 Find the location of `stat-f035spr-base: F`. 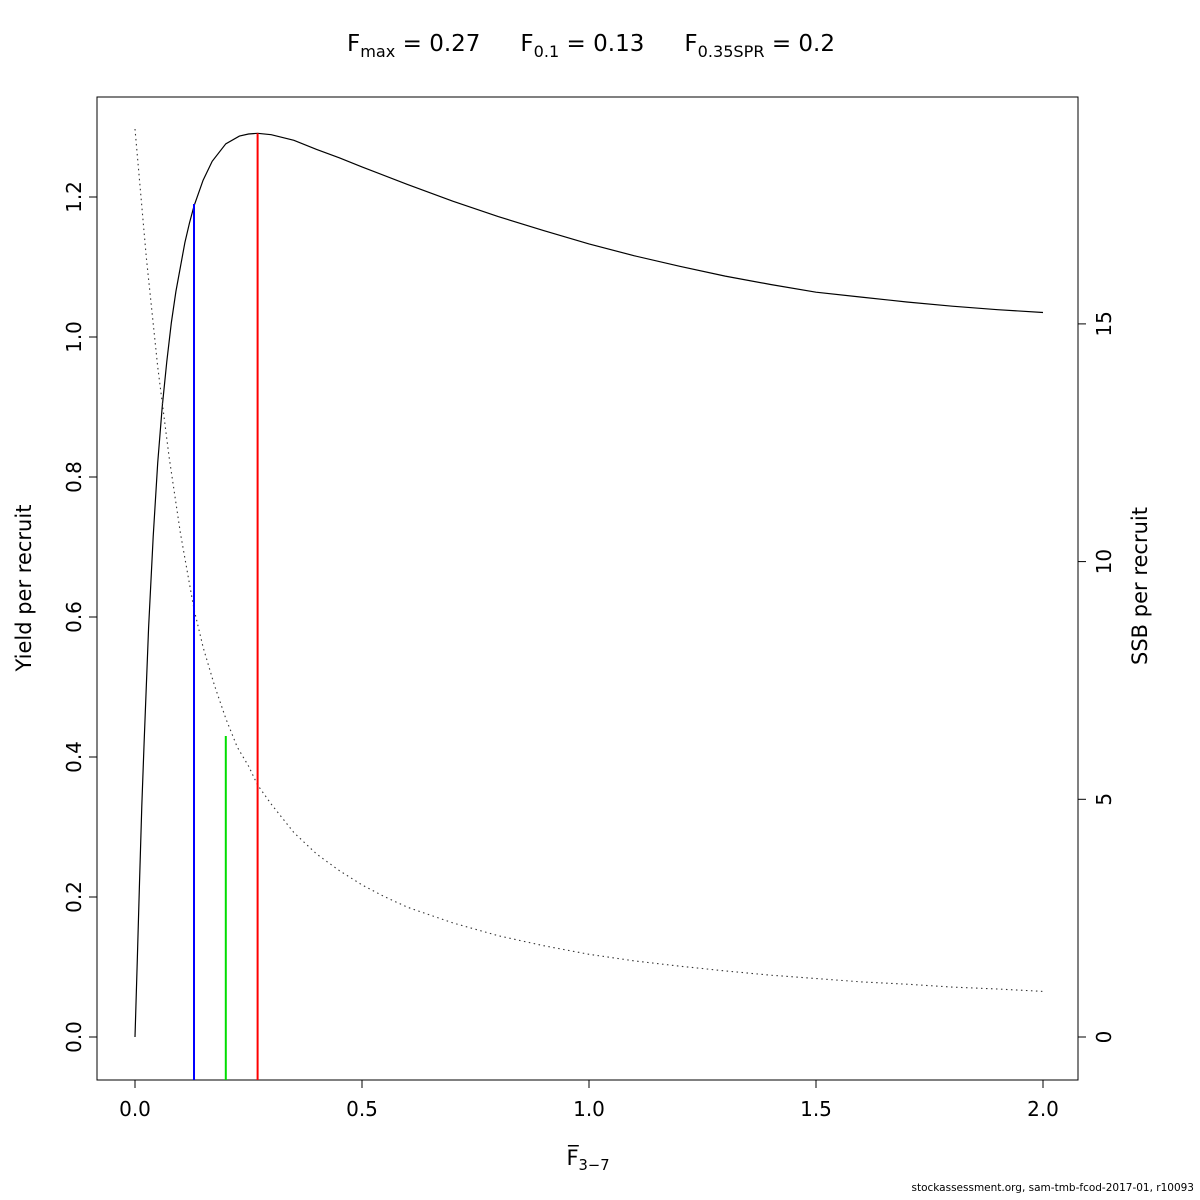

stat-f035spr-base: F is located at coordinates (691, 44).